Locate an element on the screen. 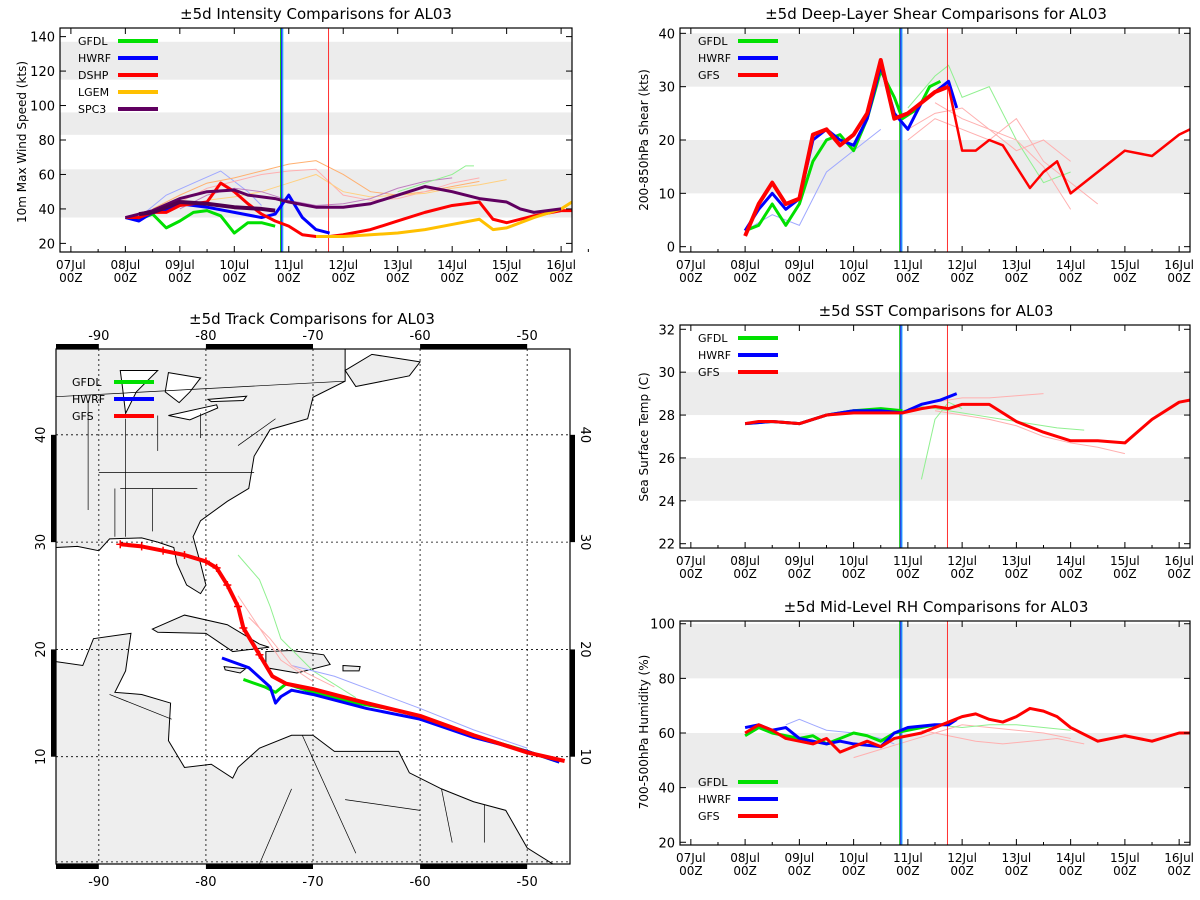 This screenshot has width=1200, height=900. track-legend-label: GFS is located at coordinates (83, 416).